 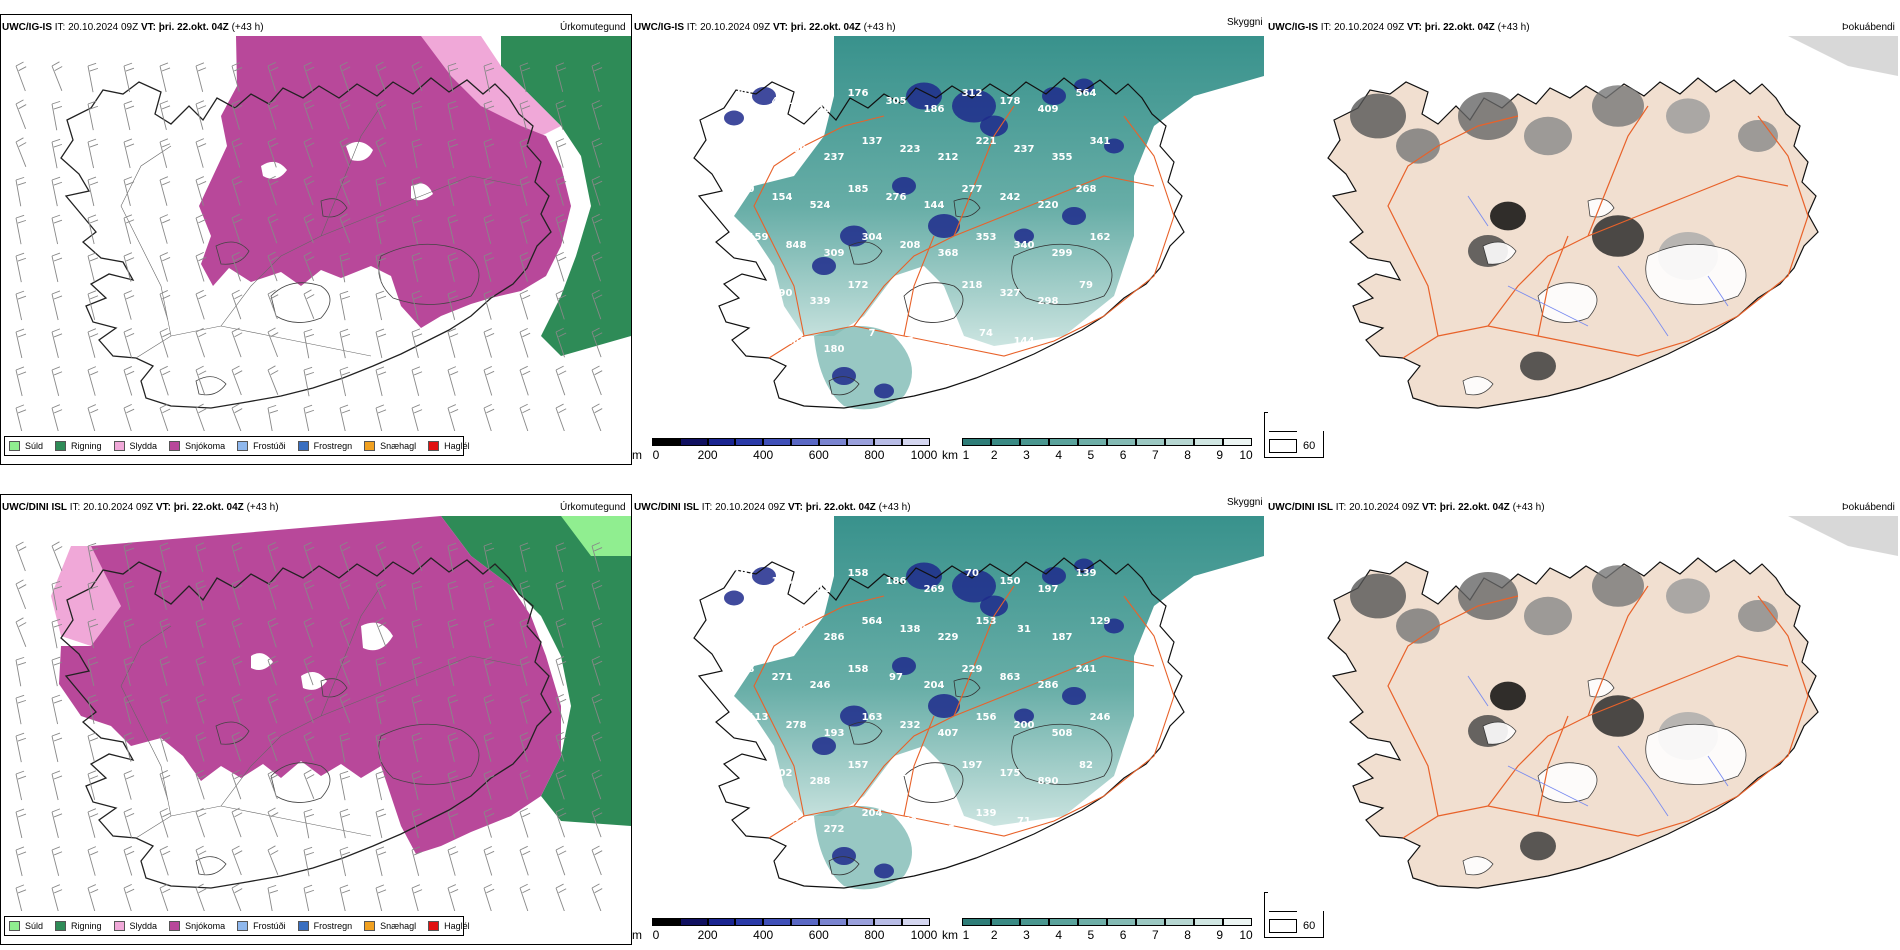 I want to click on colorbar-tick-label: 8, so click(x=1187, y=935).